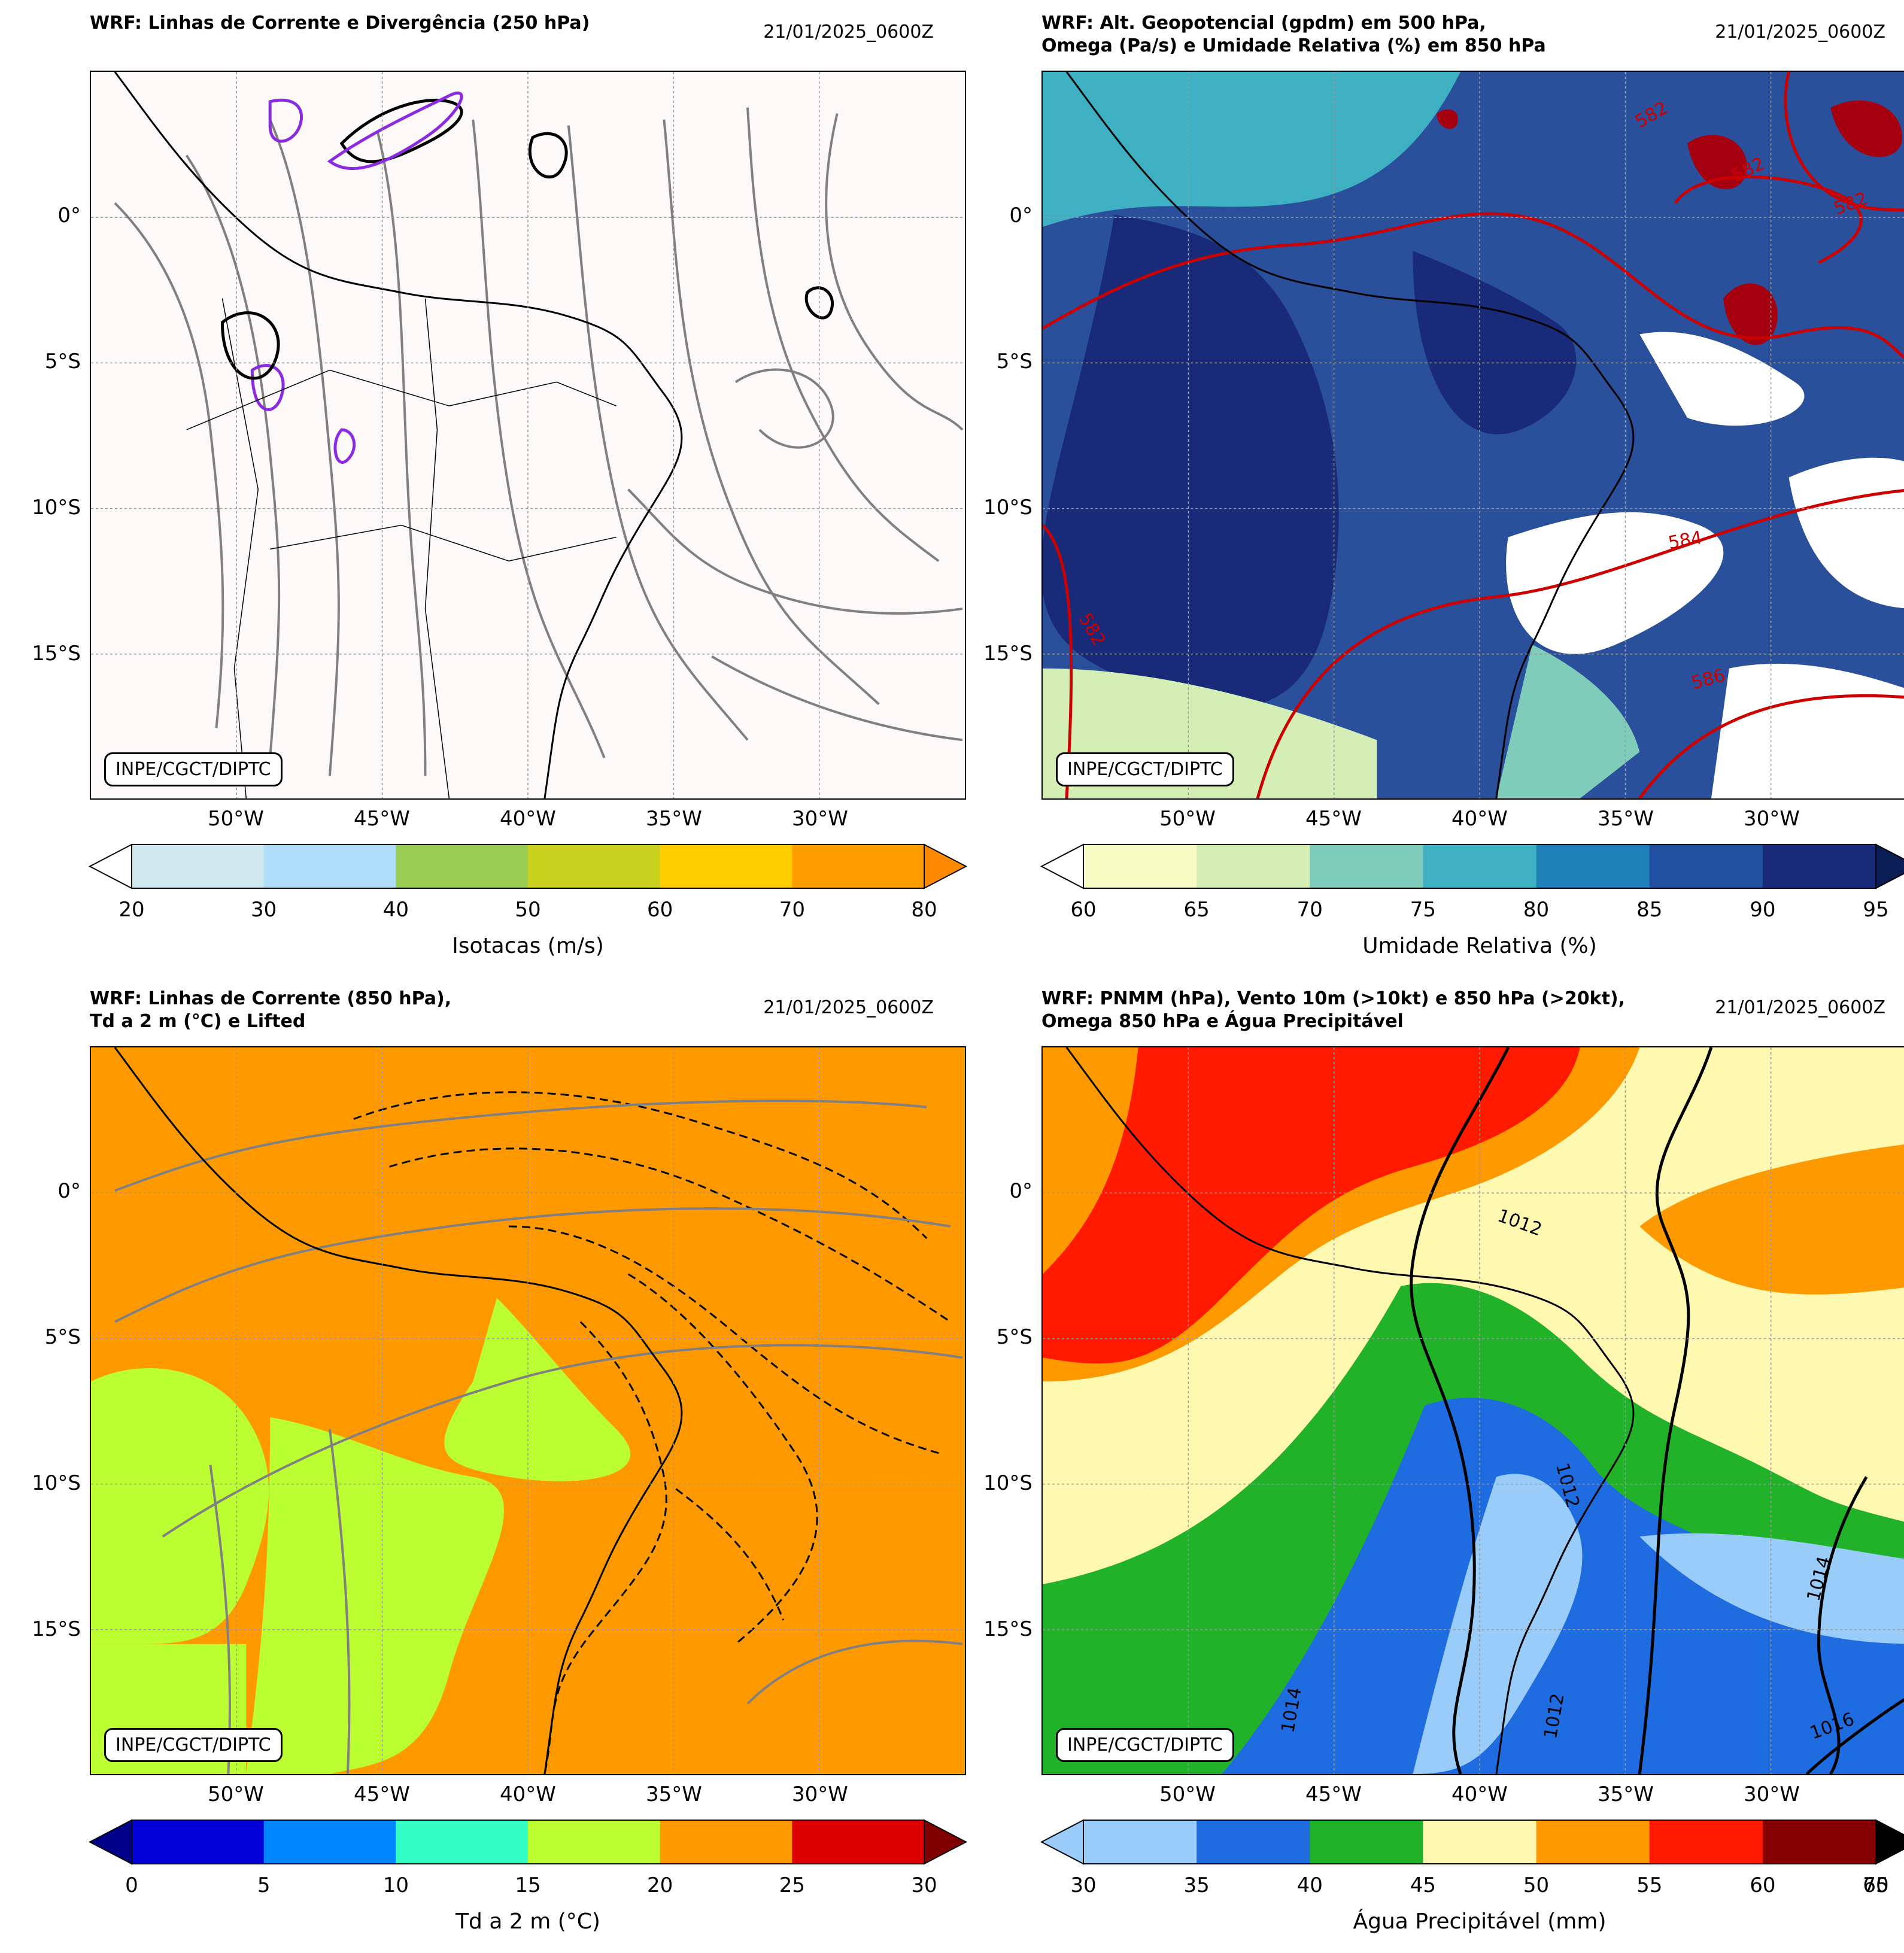  I want to click on credit-badge: INPE/CGCT/DIPTC, so click(193, 769).